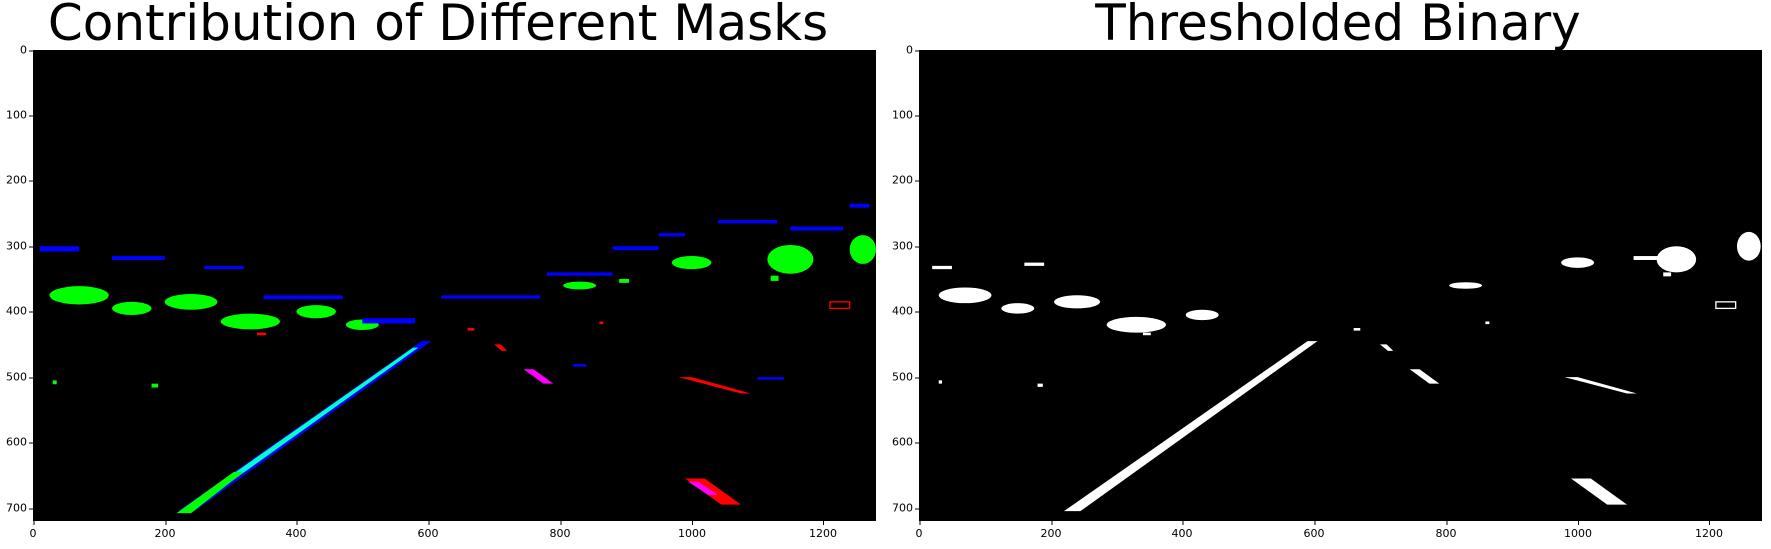 The width and height of the screenshot is (1771, 549). Describe the element at coordinates (560, 530) in the screenshot. I see `left-xtick: 800` at that location.